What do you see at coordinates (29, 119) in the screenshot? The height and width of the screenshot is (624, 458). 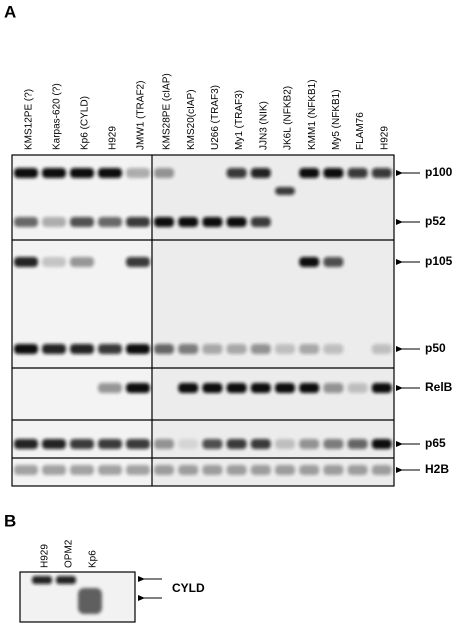 I see `lane-label: KMS12PE (?)` at bounding box center [29, 119].